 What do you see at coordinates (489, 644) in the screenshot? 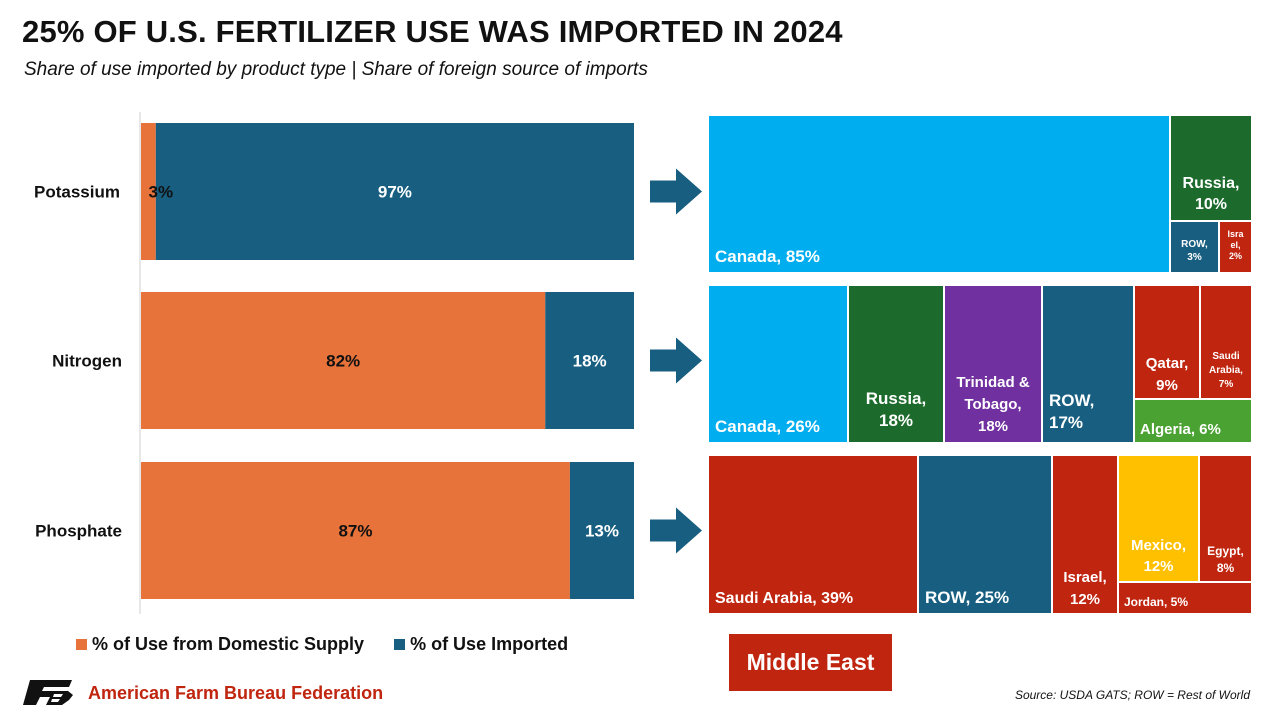
I see `legend-label-imported: % of Use Imported` at bounding box center [489, 644].